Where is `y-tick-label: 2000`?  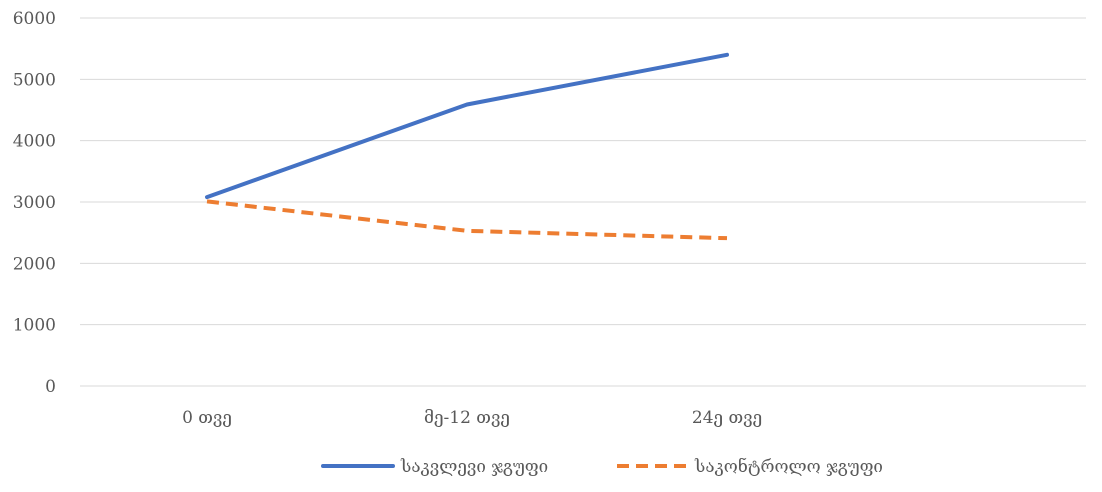
y-tick-label: 2000 is located at coordinates (34, 264).